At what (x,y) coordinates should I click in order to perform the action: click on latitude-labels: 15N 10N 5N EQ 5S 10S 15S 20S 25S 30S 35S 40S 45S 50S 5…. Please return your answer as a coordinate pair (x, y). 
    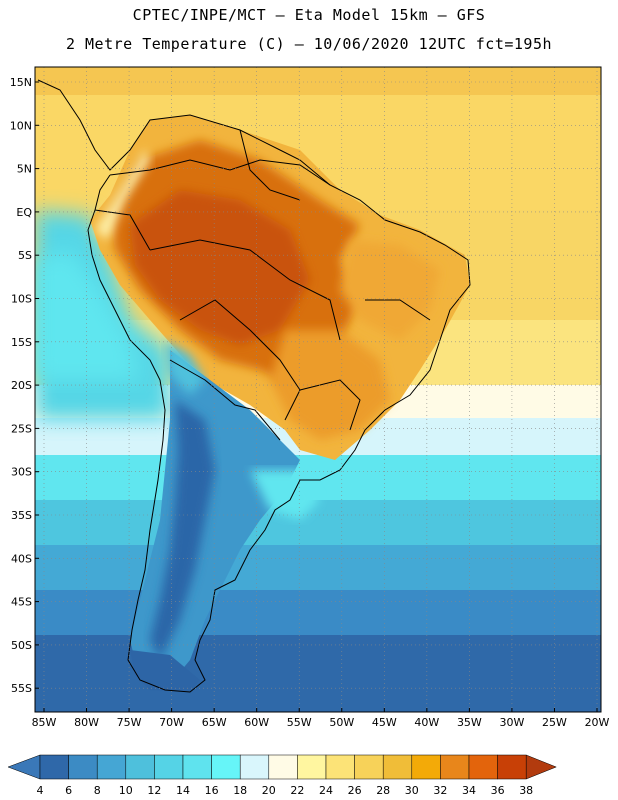
    Looking at the image, I should click on (24, 385).